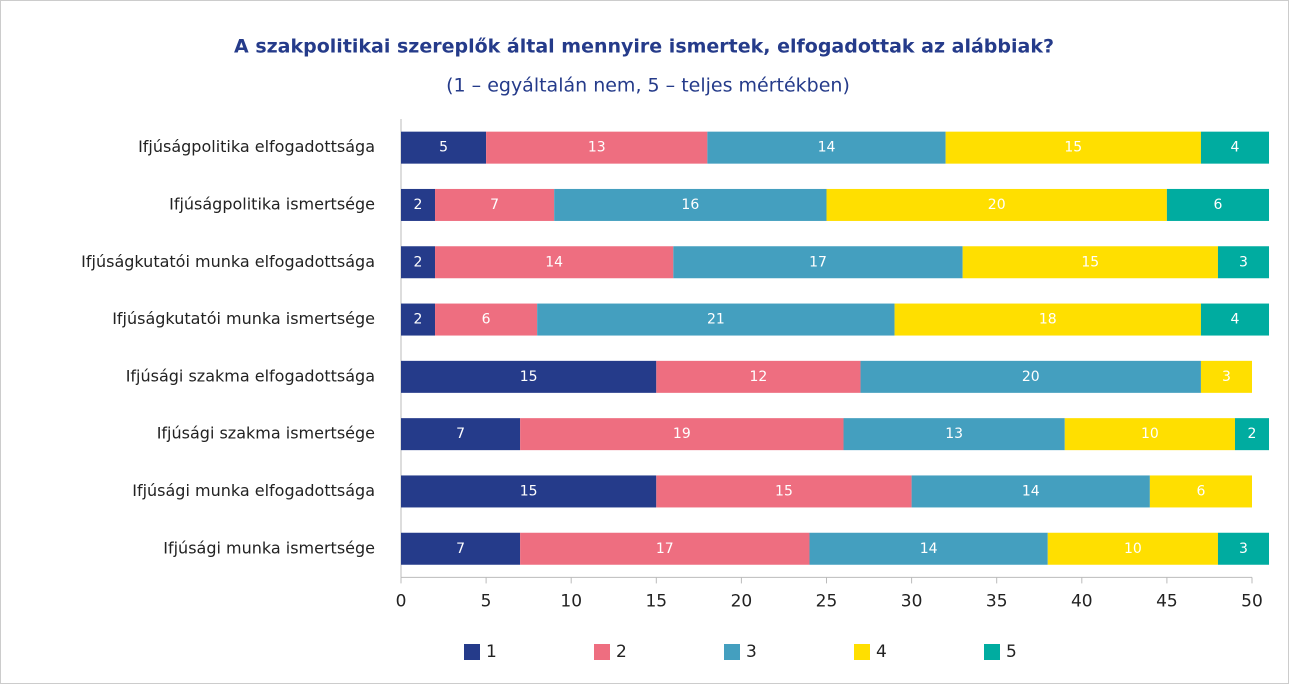 This screenshot has width=1289, height=684. I want to click on data-label: 12, so click(759, 377).